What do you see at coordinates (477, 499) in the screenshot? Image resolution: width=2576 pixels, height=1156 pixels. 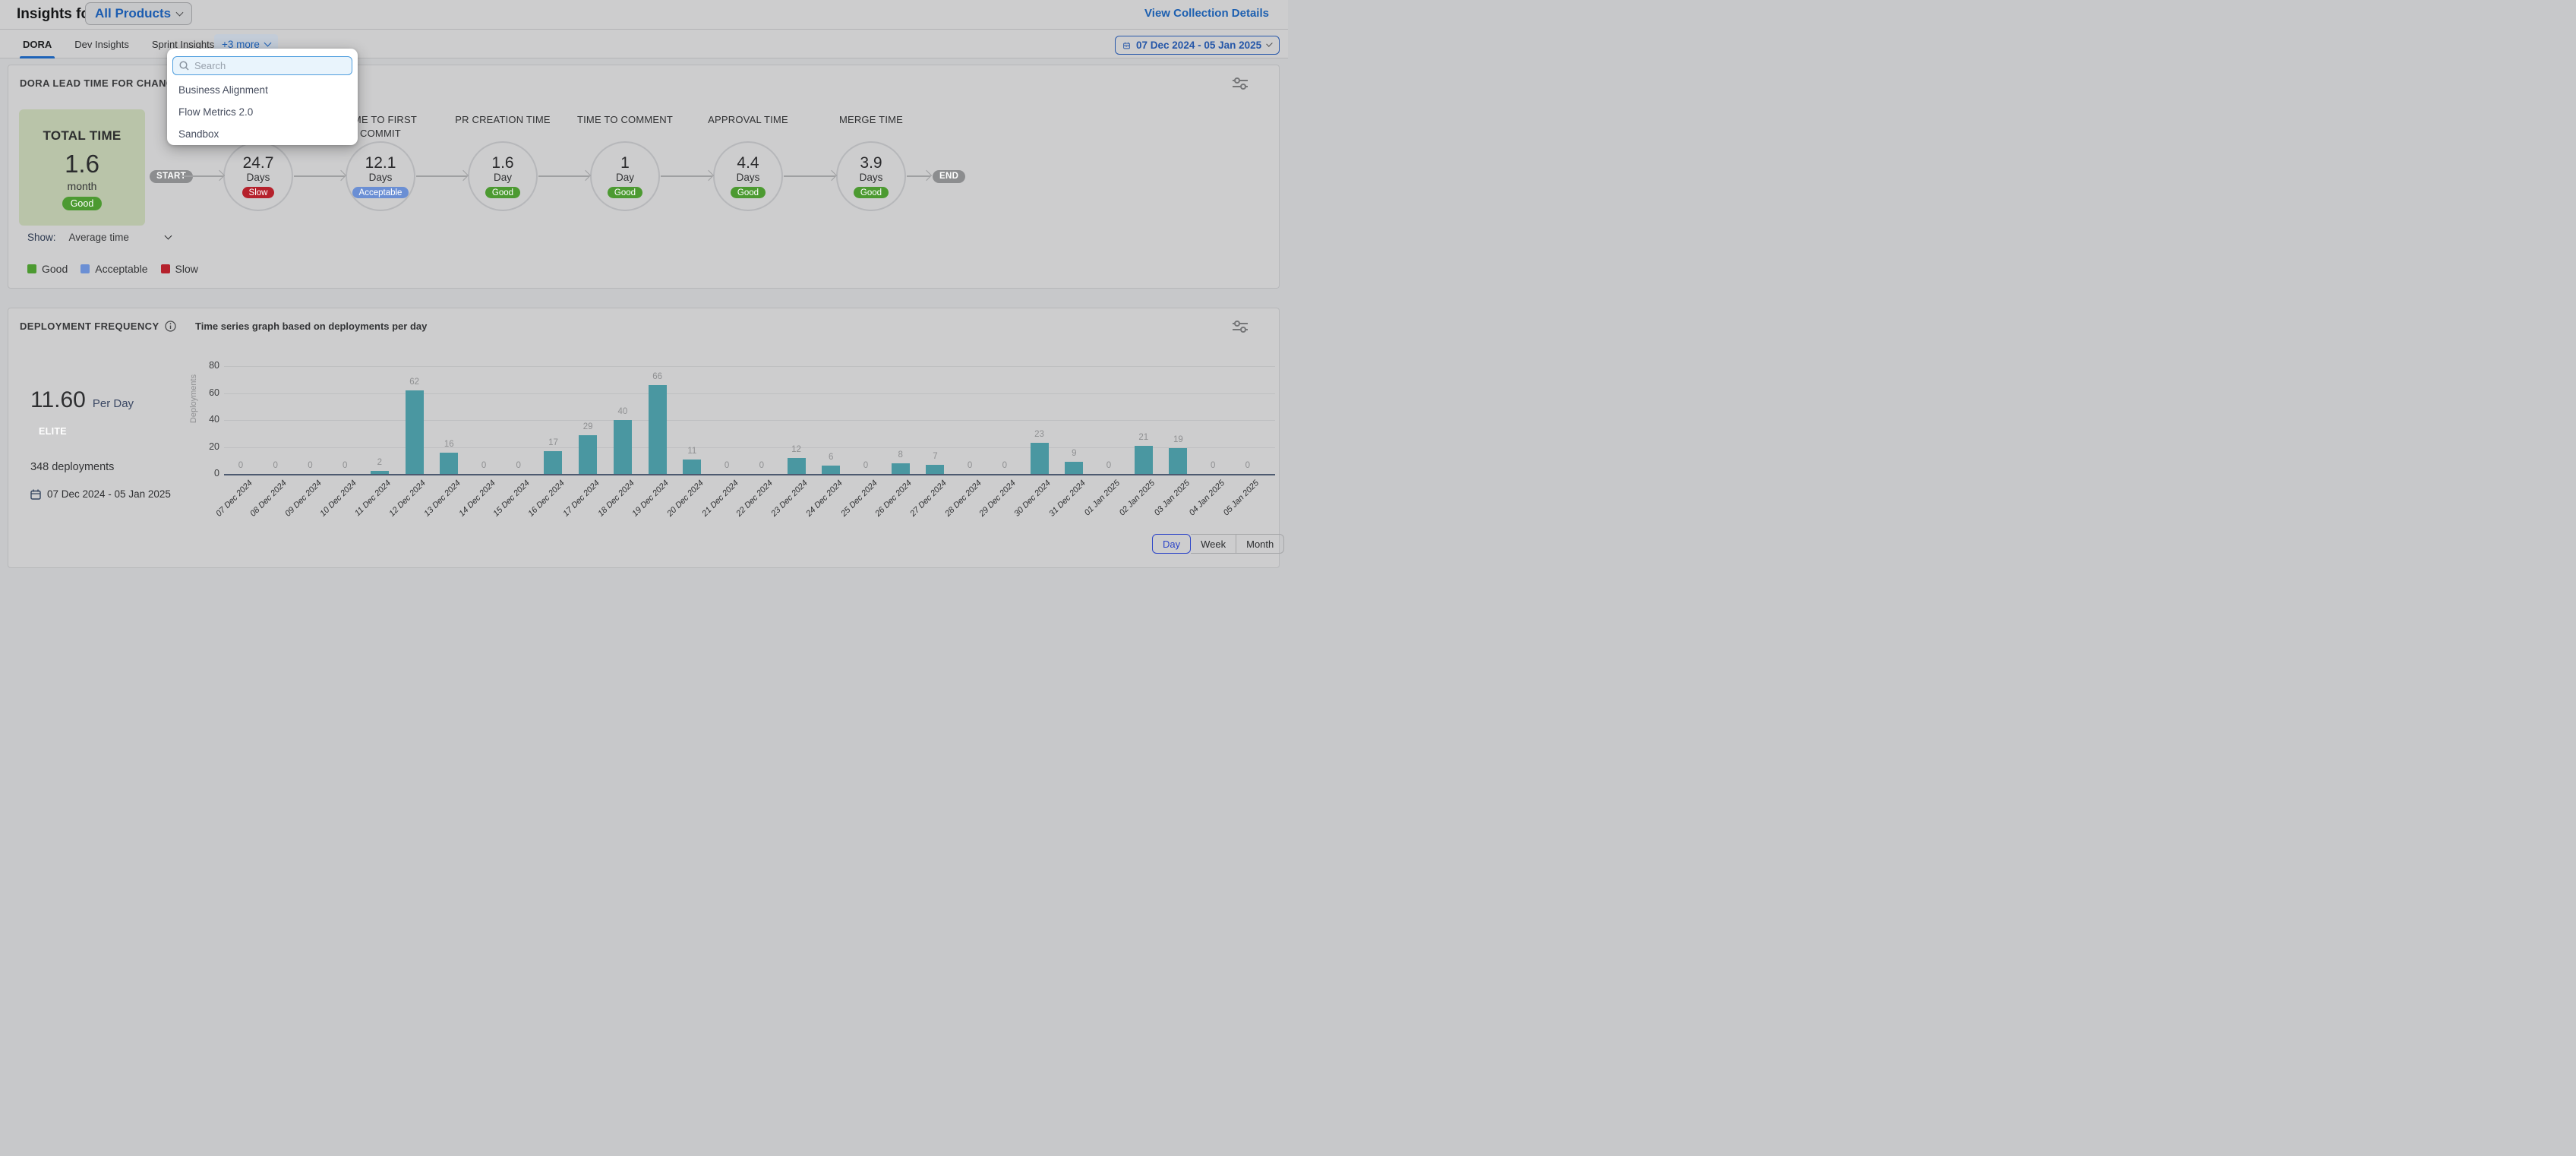 I see `x-tick-label: 14 Dec 2024` at bounding box center [477, 499].